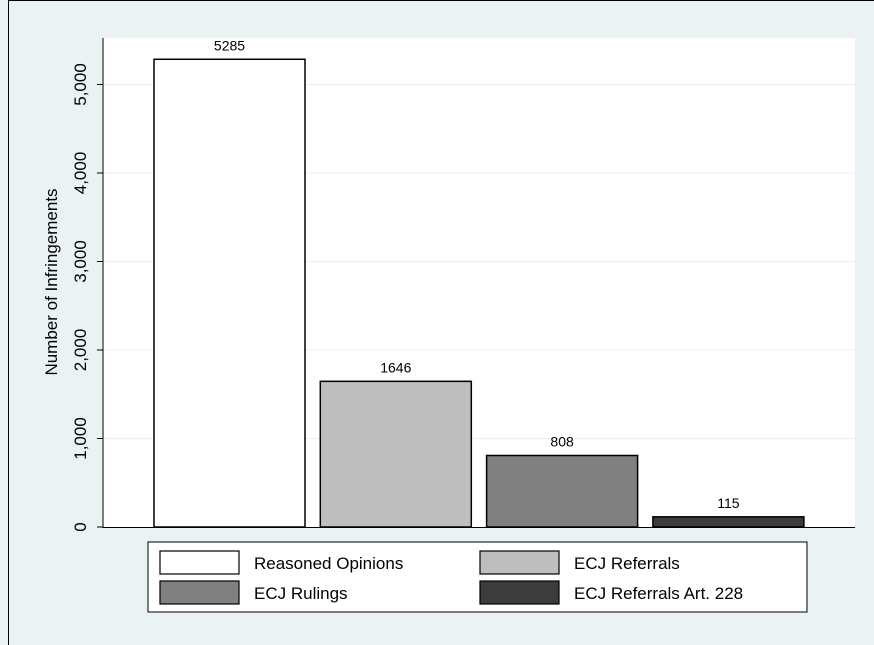 This screenshot has height=645, width=874. I want to click on legend-box, so click(477, 577).